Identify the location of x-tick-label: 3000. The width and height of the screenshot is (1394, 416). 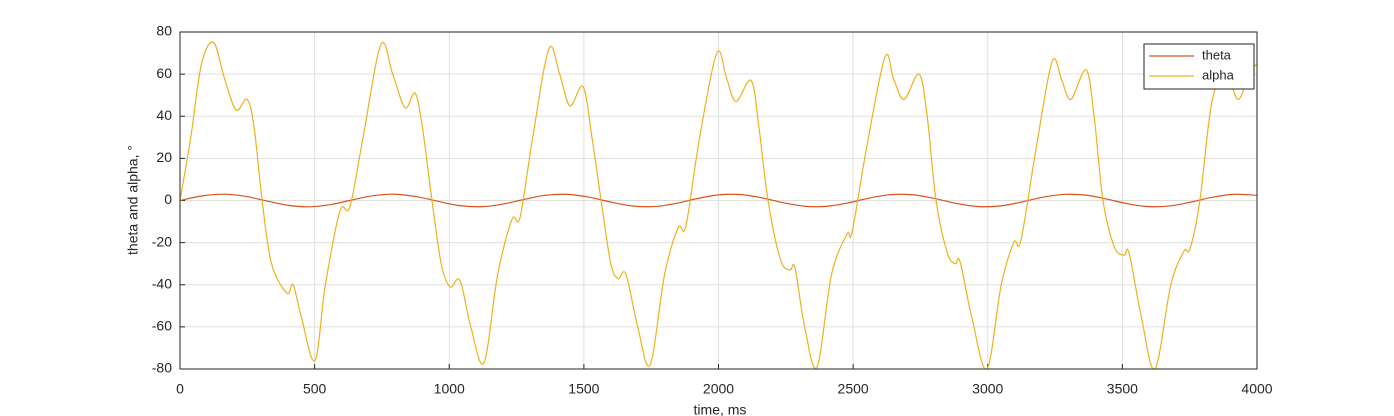
(987, 389).